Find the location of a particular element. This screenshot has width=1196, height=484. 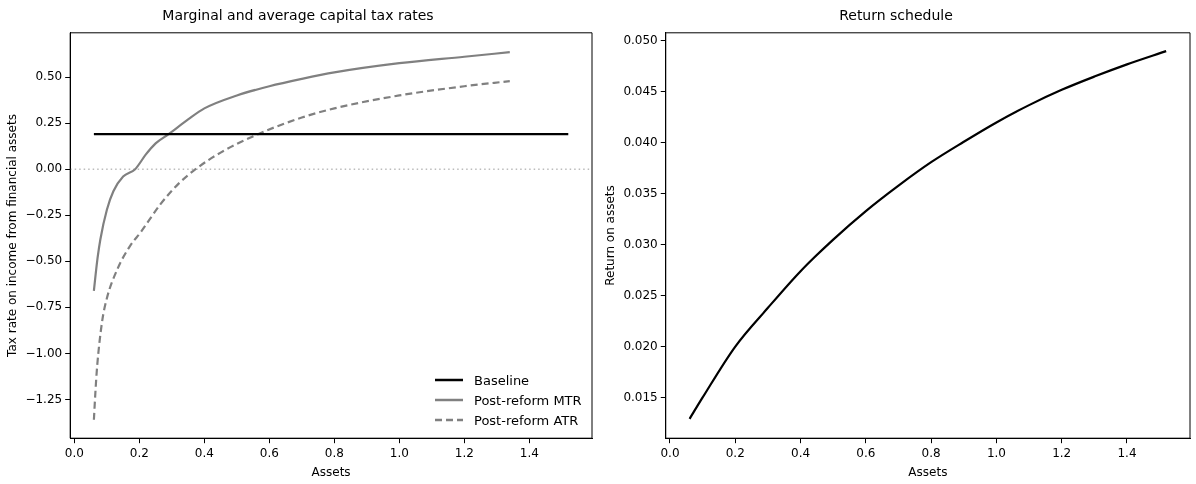

y-tick-label: 0.25 is located at coordinates (49, 122).